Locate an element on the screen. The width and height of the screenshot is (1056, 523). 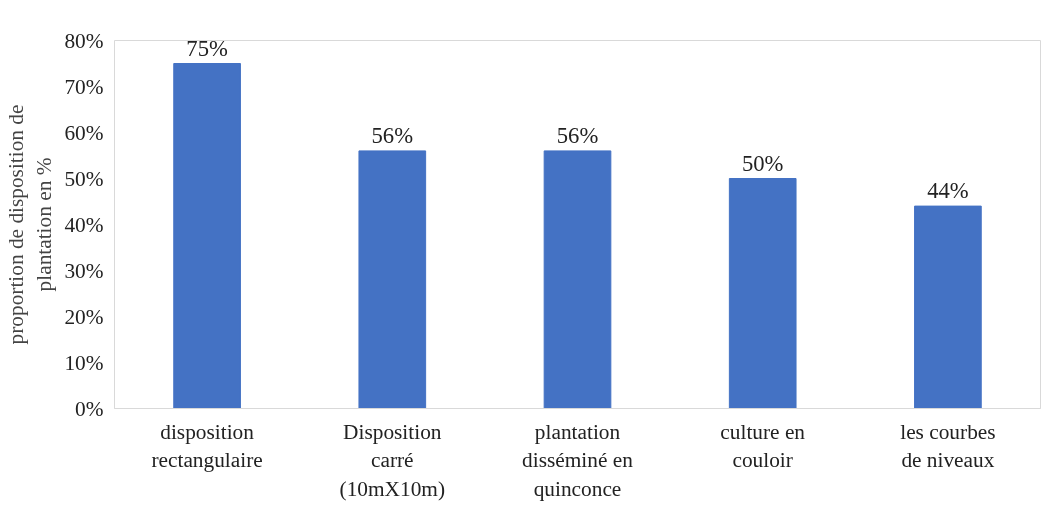
x-tick-label: plantation disséminé en quinconce is located at coordinates (578, 460).